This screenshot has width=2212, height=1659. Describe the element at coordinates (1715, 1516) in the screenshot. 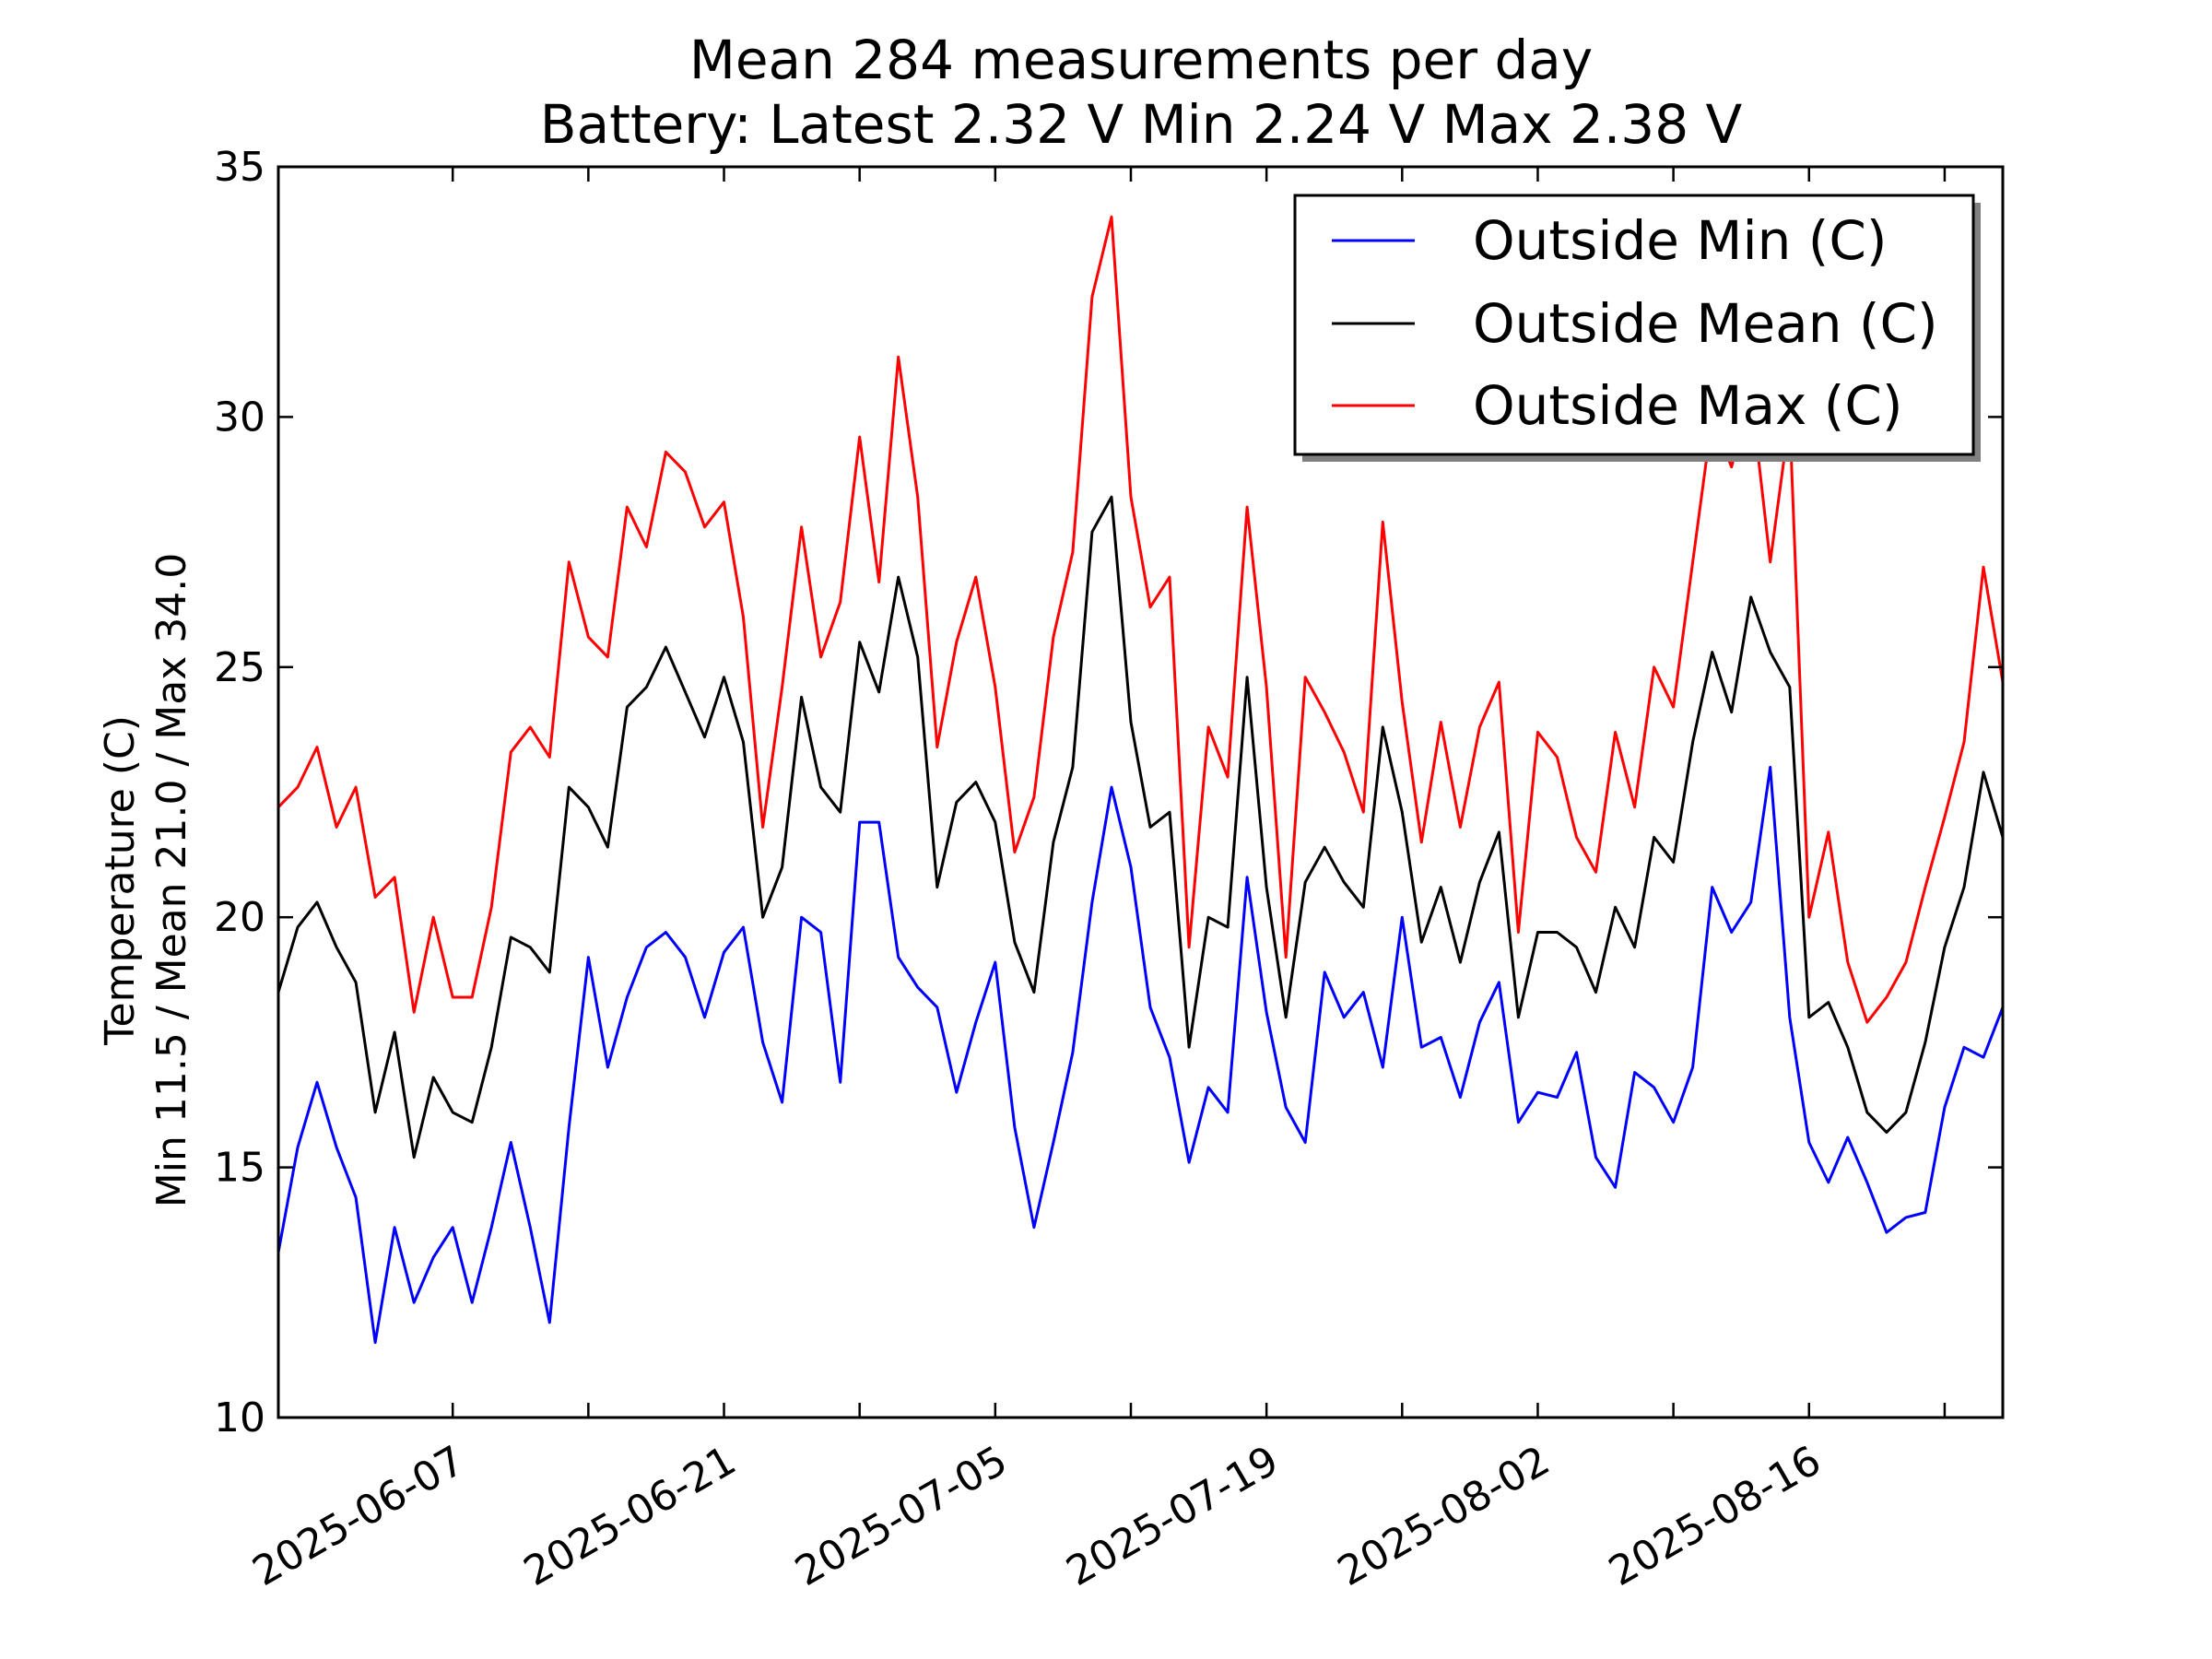

I see `x-tick-label: 2025-08-16` at that location.